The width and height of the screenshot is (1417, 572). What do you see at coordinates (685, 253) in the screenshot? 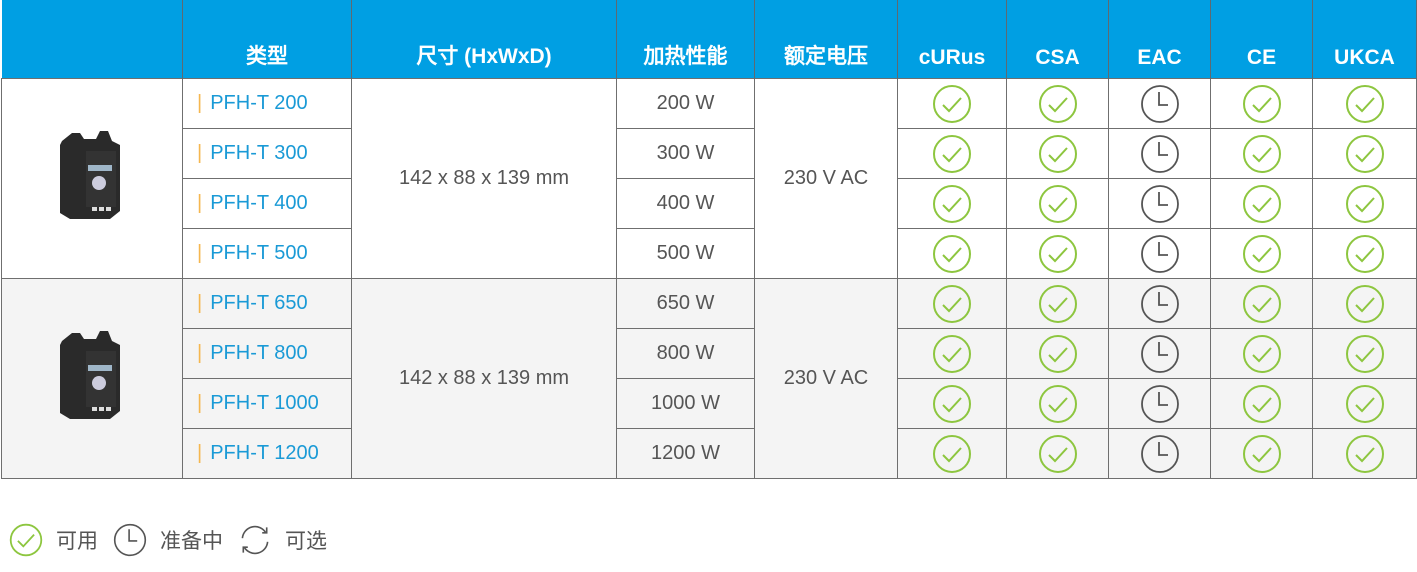
I see `power-cell: 500 W` at bounding box center [685, 253].